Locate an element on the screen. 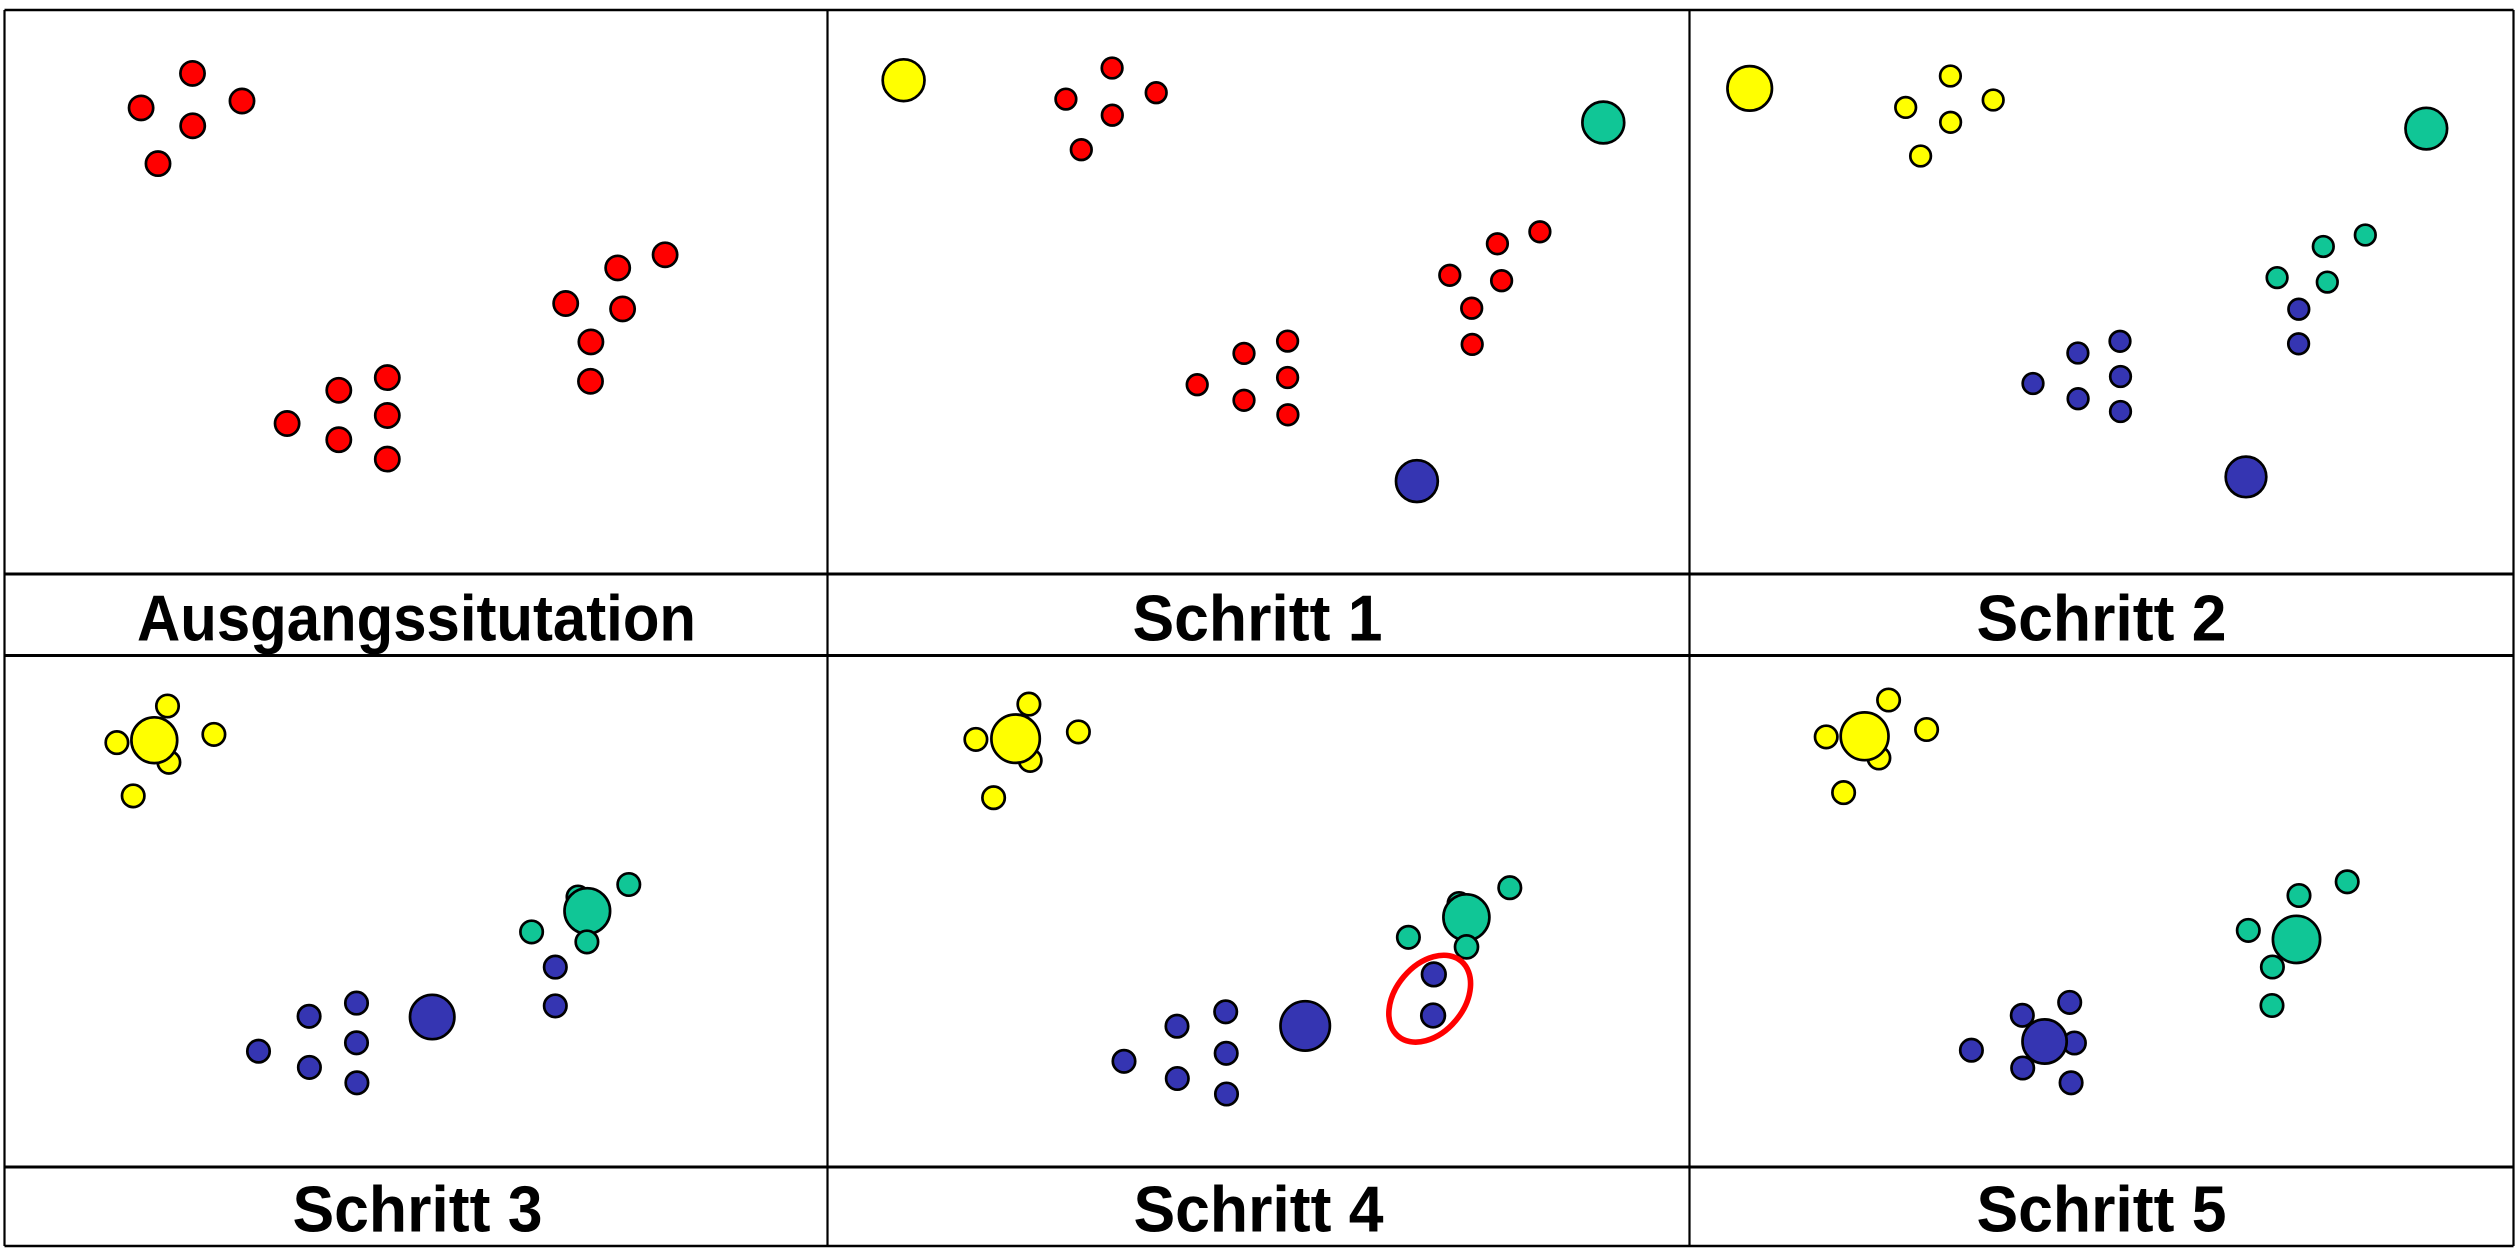 The height and width of the screenshot is (1253, 2520). svg-text: Schritt 2 is located at coordinates (2102, 618).